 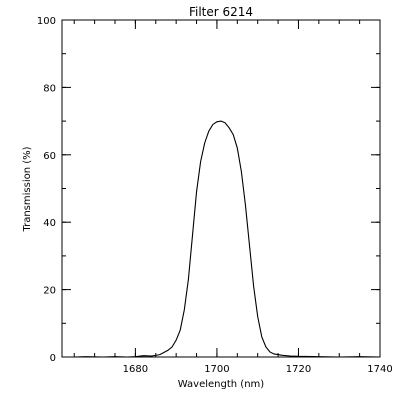 What do you see at coordinates (49, 88) in the screenshot?
I see `y-tick-label: 80` at bounding box center [49, 88].